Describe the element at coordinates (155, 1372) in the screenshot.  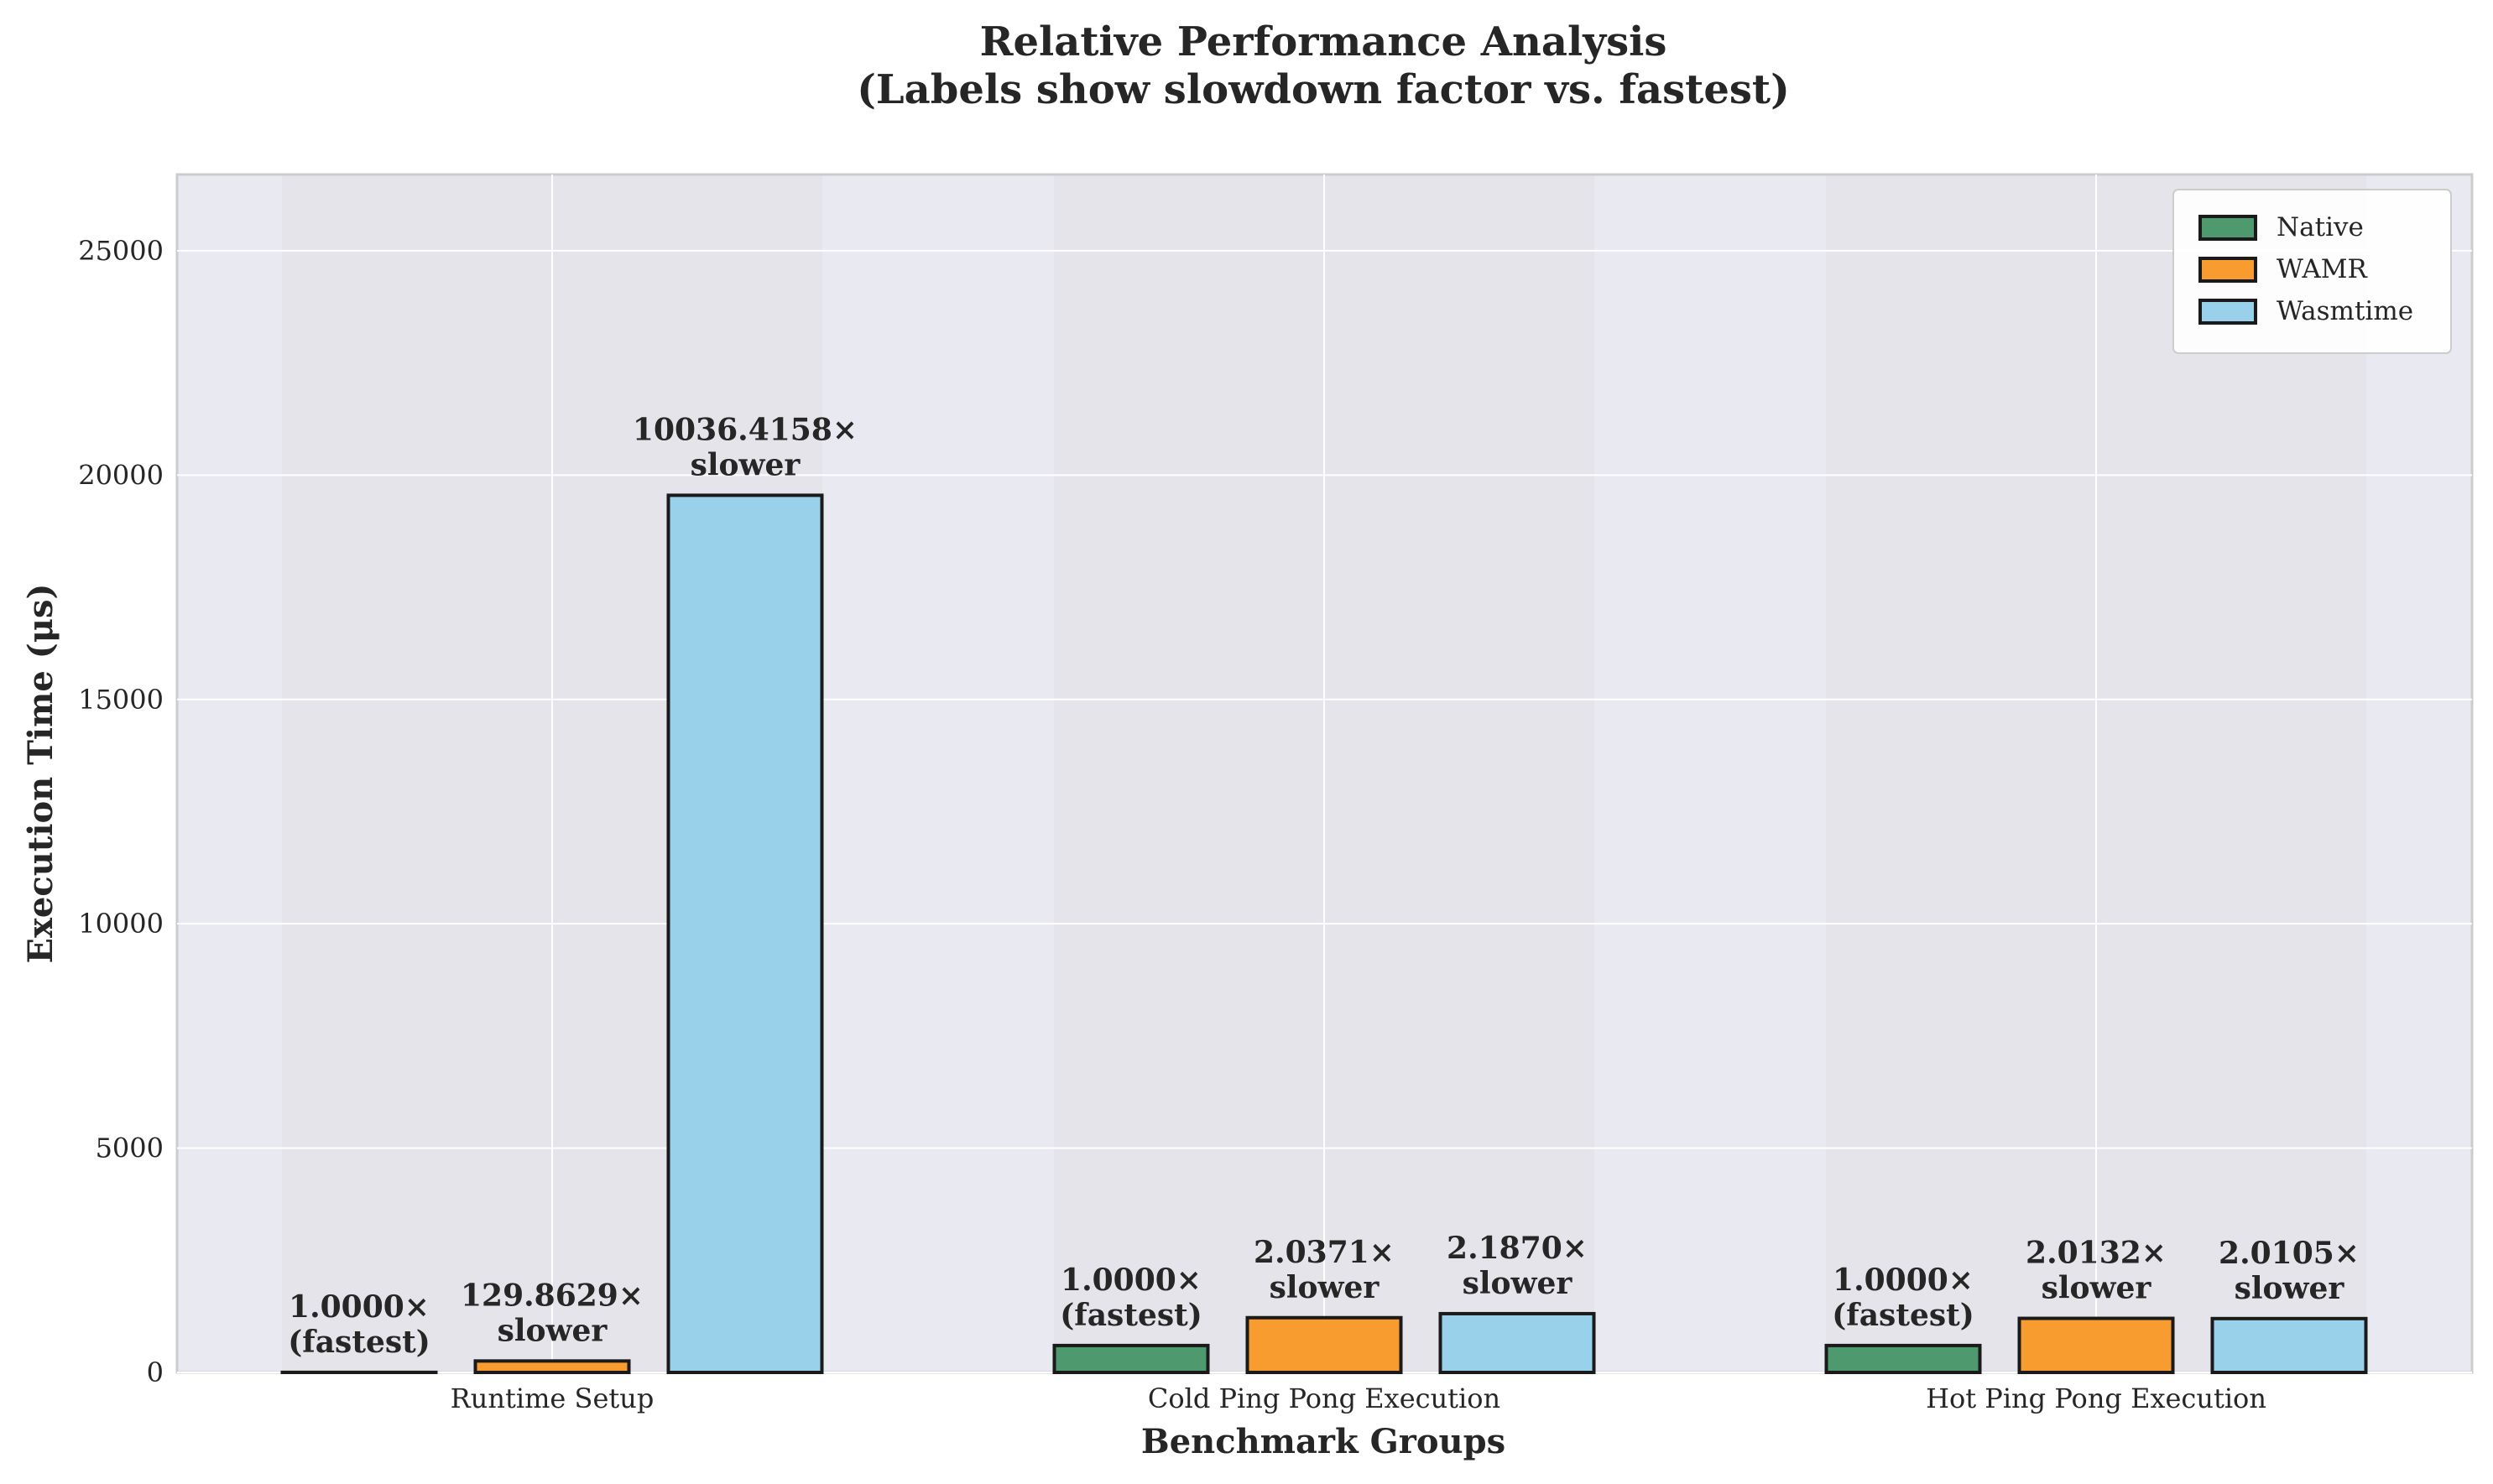
I see `y-tick-label: 0` at that location.